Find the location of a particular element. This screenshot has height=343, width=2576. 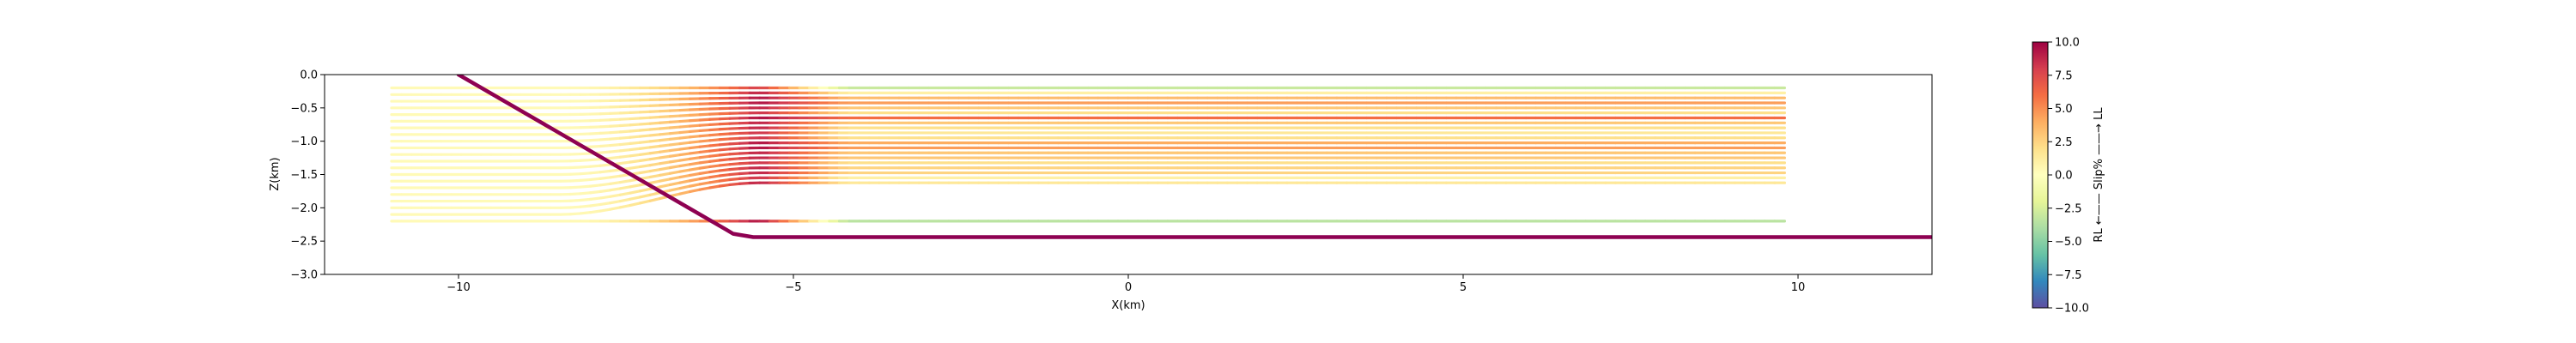

y-tick-label: 0.0 is located at coordinates (309, 75).